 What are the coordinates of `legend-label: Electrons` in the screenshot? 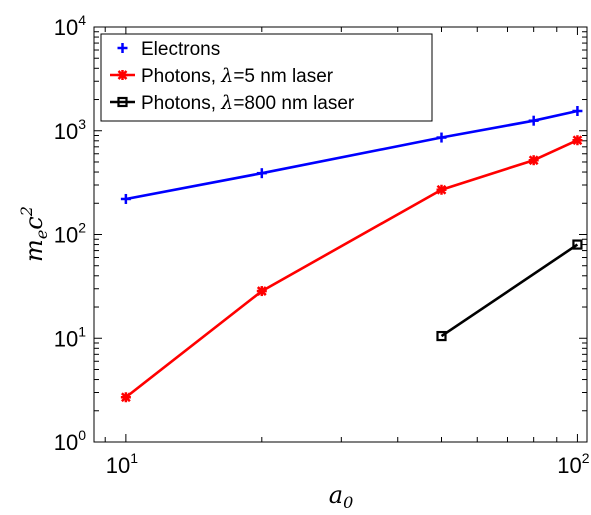 It's located at (180, 49).